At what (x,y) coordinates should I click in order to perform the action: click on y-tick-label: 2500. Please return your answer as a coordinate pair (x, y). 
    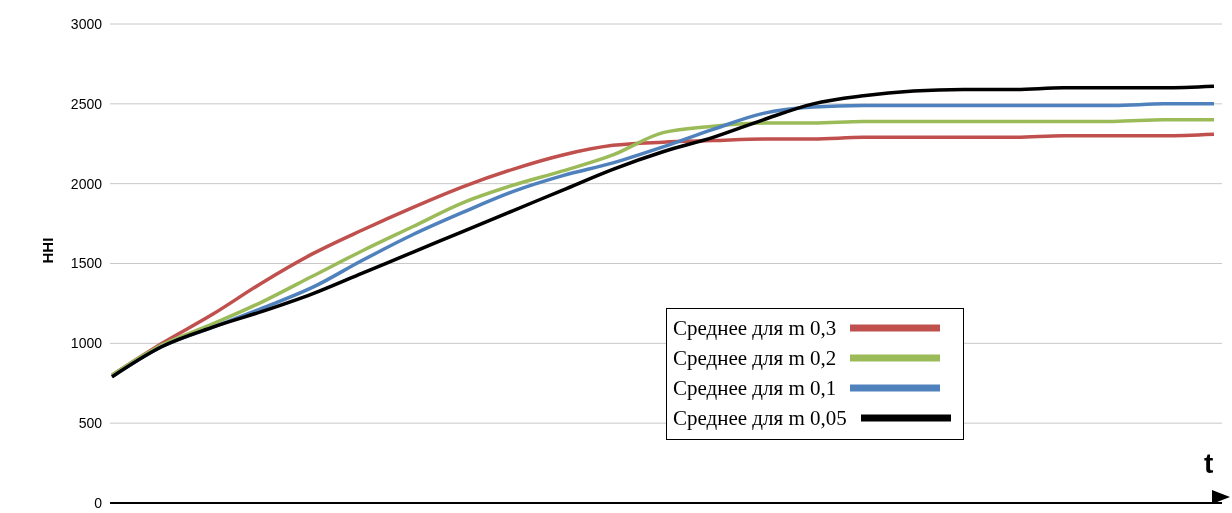
    Looking at the image, I should click on (86, 103).